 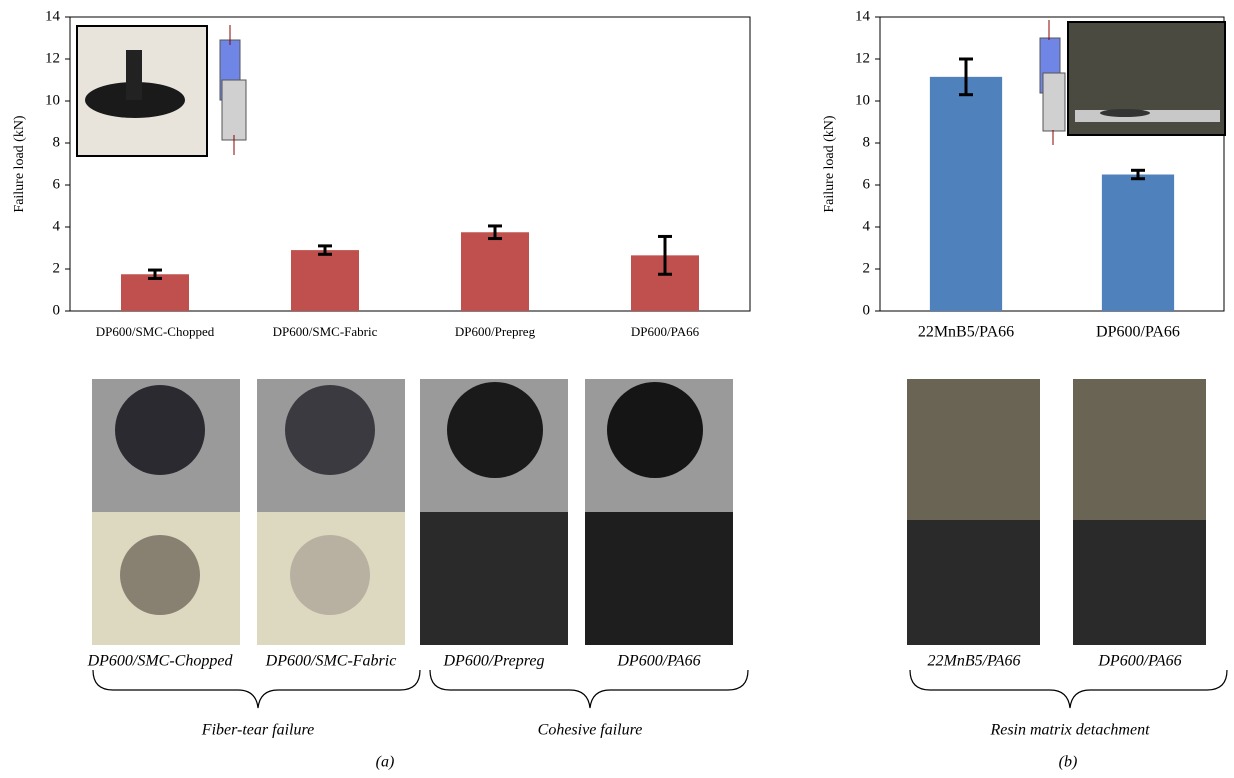 I want to click on inset-b, so click(x=1132, y=82).